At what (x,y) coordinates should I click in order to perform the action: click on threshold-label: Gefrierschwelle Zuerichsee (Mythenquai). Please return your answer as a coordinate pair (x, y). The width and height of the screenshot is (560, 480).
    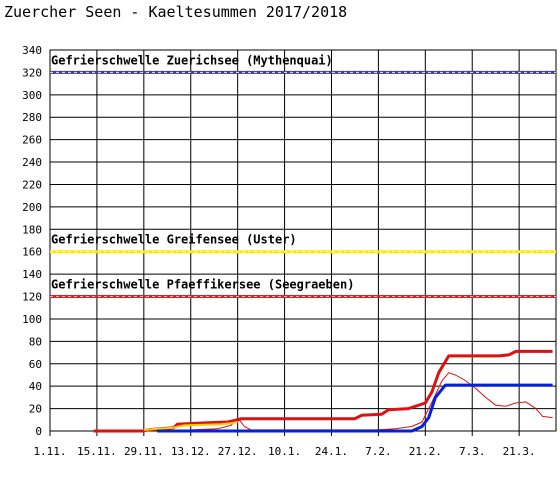
    Looking at the image, I should click on (192, 60).